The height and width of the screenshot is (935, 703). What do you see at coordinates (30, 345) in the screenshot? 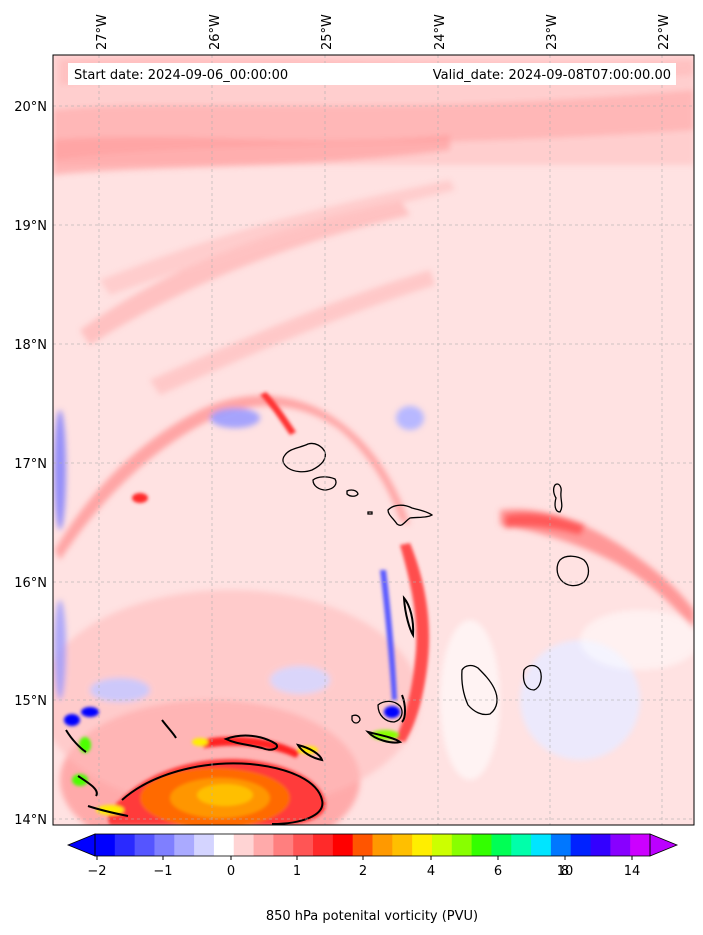
I see `lat-tick-18n: 18°N` at bounding box center [30, 345].